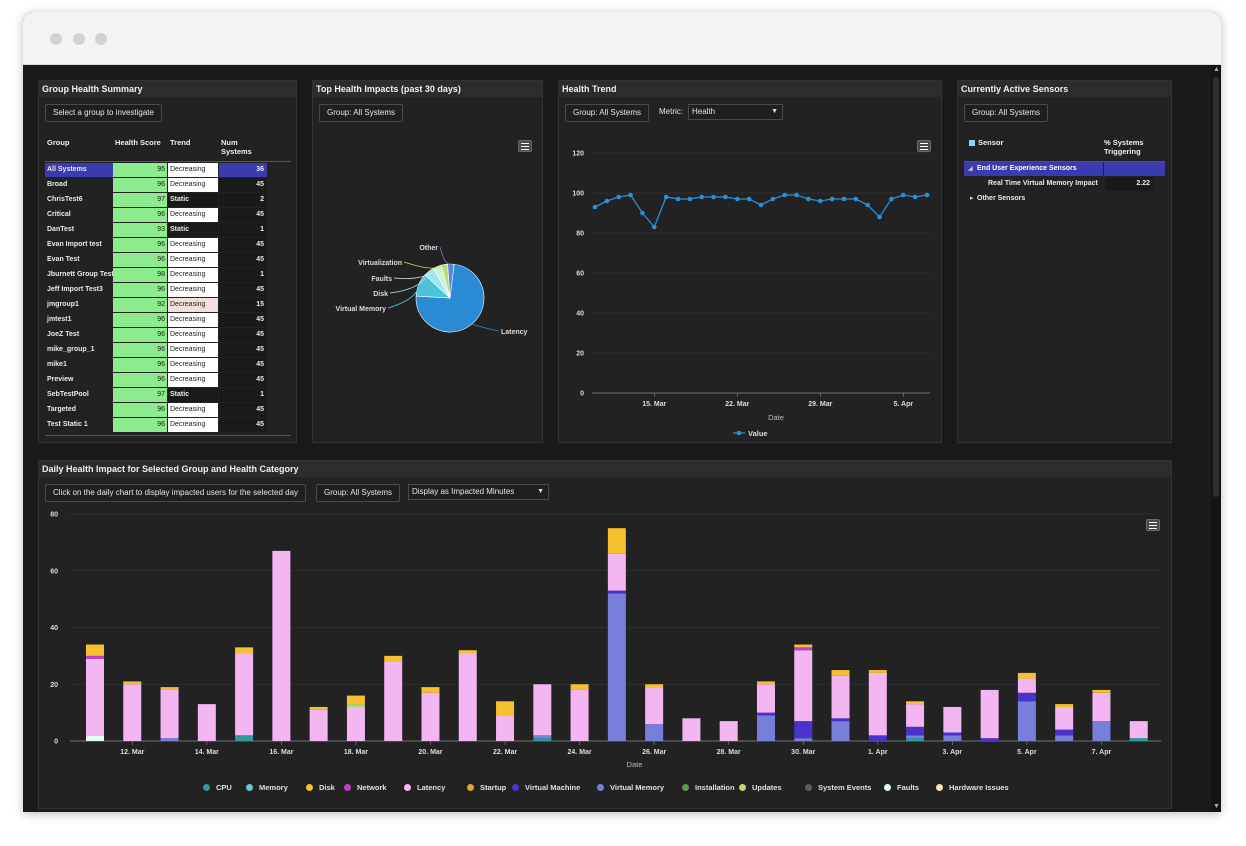  Describe the element at coordinates (838, 787) in the screenshot. I see `legend-item-system-events: System Events` at that location.